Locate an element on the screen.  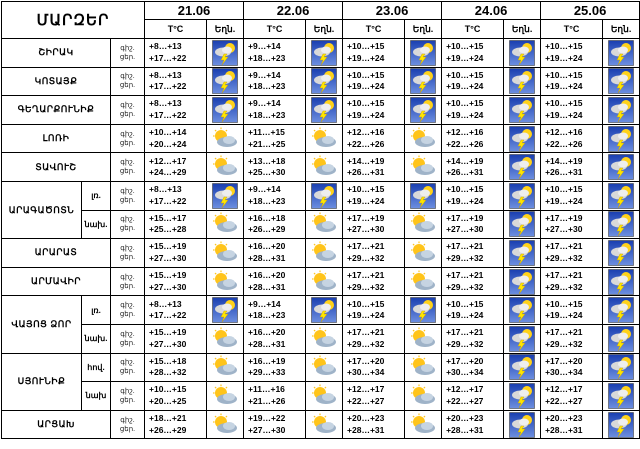
region-name: ԳԵՂԱՐՔՈՒՆԻՔ is located at coordinates (56, 110).